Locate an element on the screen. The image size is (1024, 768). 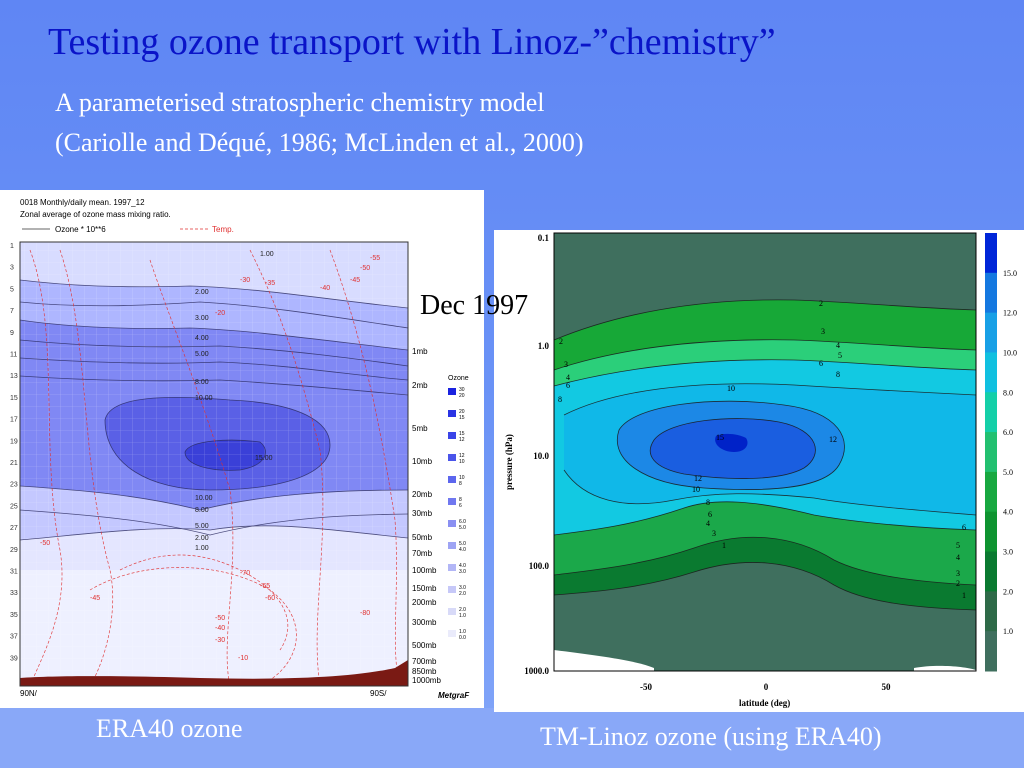
right-colorbar-tick: 15.0 is located at coordinates (1010, 273).